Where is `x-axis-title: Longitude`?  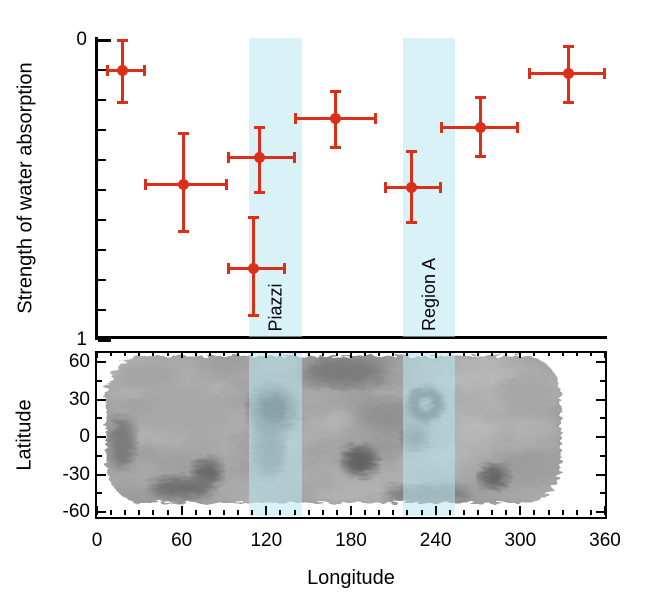
x-axis-title: Longitude is located at coordinates (351, 578).